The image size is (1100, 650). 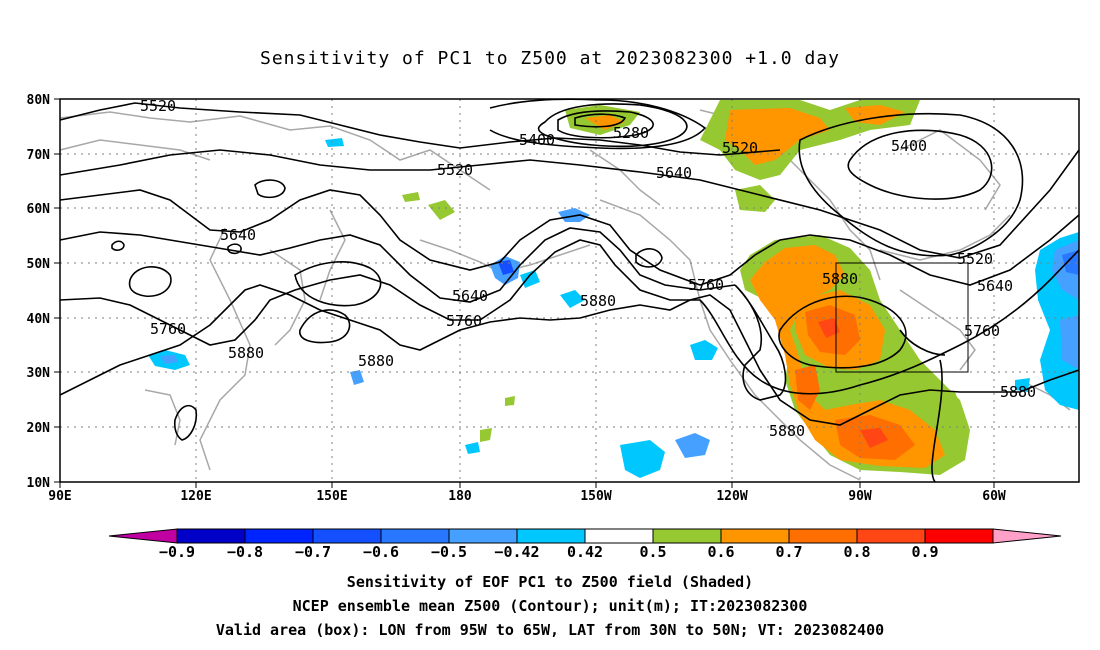 What do you see at coordinates (1027, 536) in the screenshot?
I see `colorbar-right-arrow` at bounding box center [1027, 536].